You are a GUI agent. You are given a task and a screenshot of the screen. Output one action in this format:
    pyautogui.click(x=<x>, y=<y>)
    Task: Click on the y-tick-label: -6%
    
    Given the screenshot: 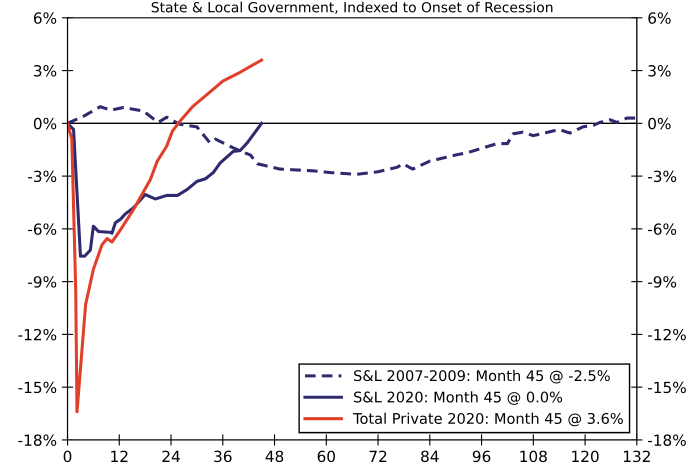 What is the action you would take?
    pyautogui.click(x=42, y=229)
    